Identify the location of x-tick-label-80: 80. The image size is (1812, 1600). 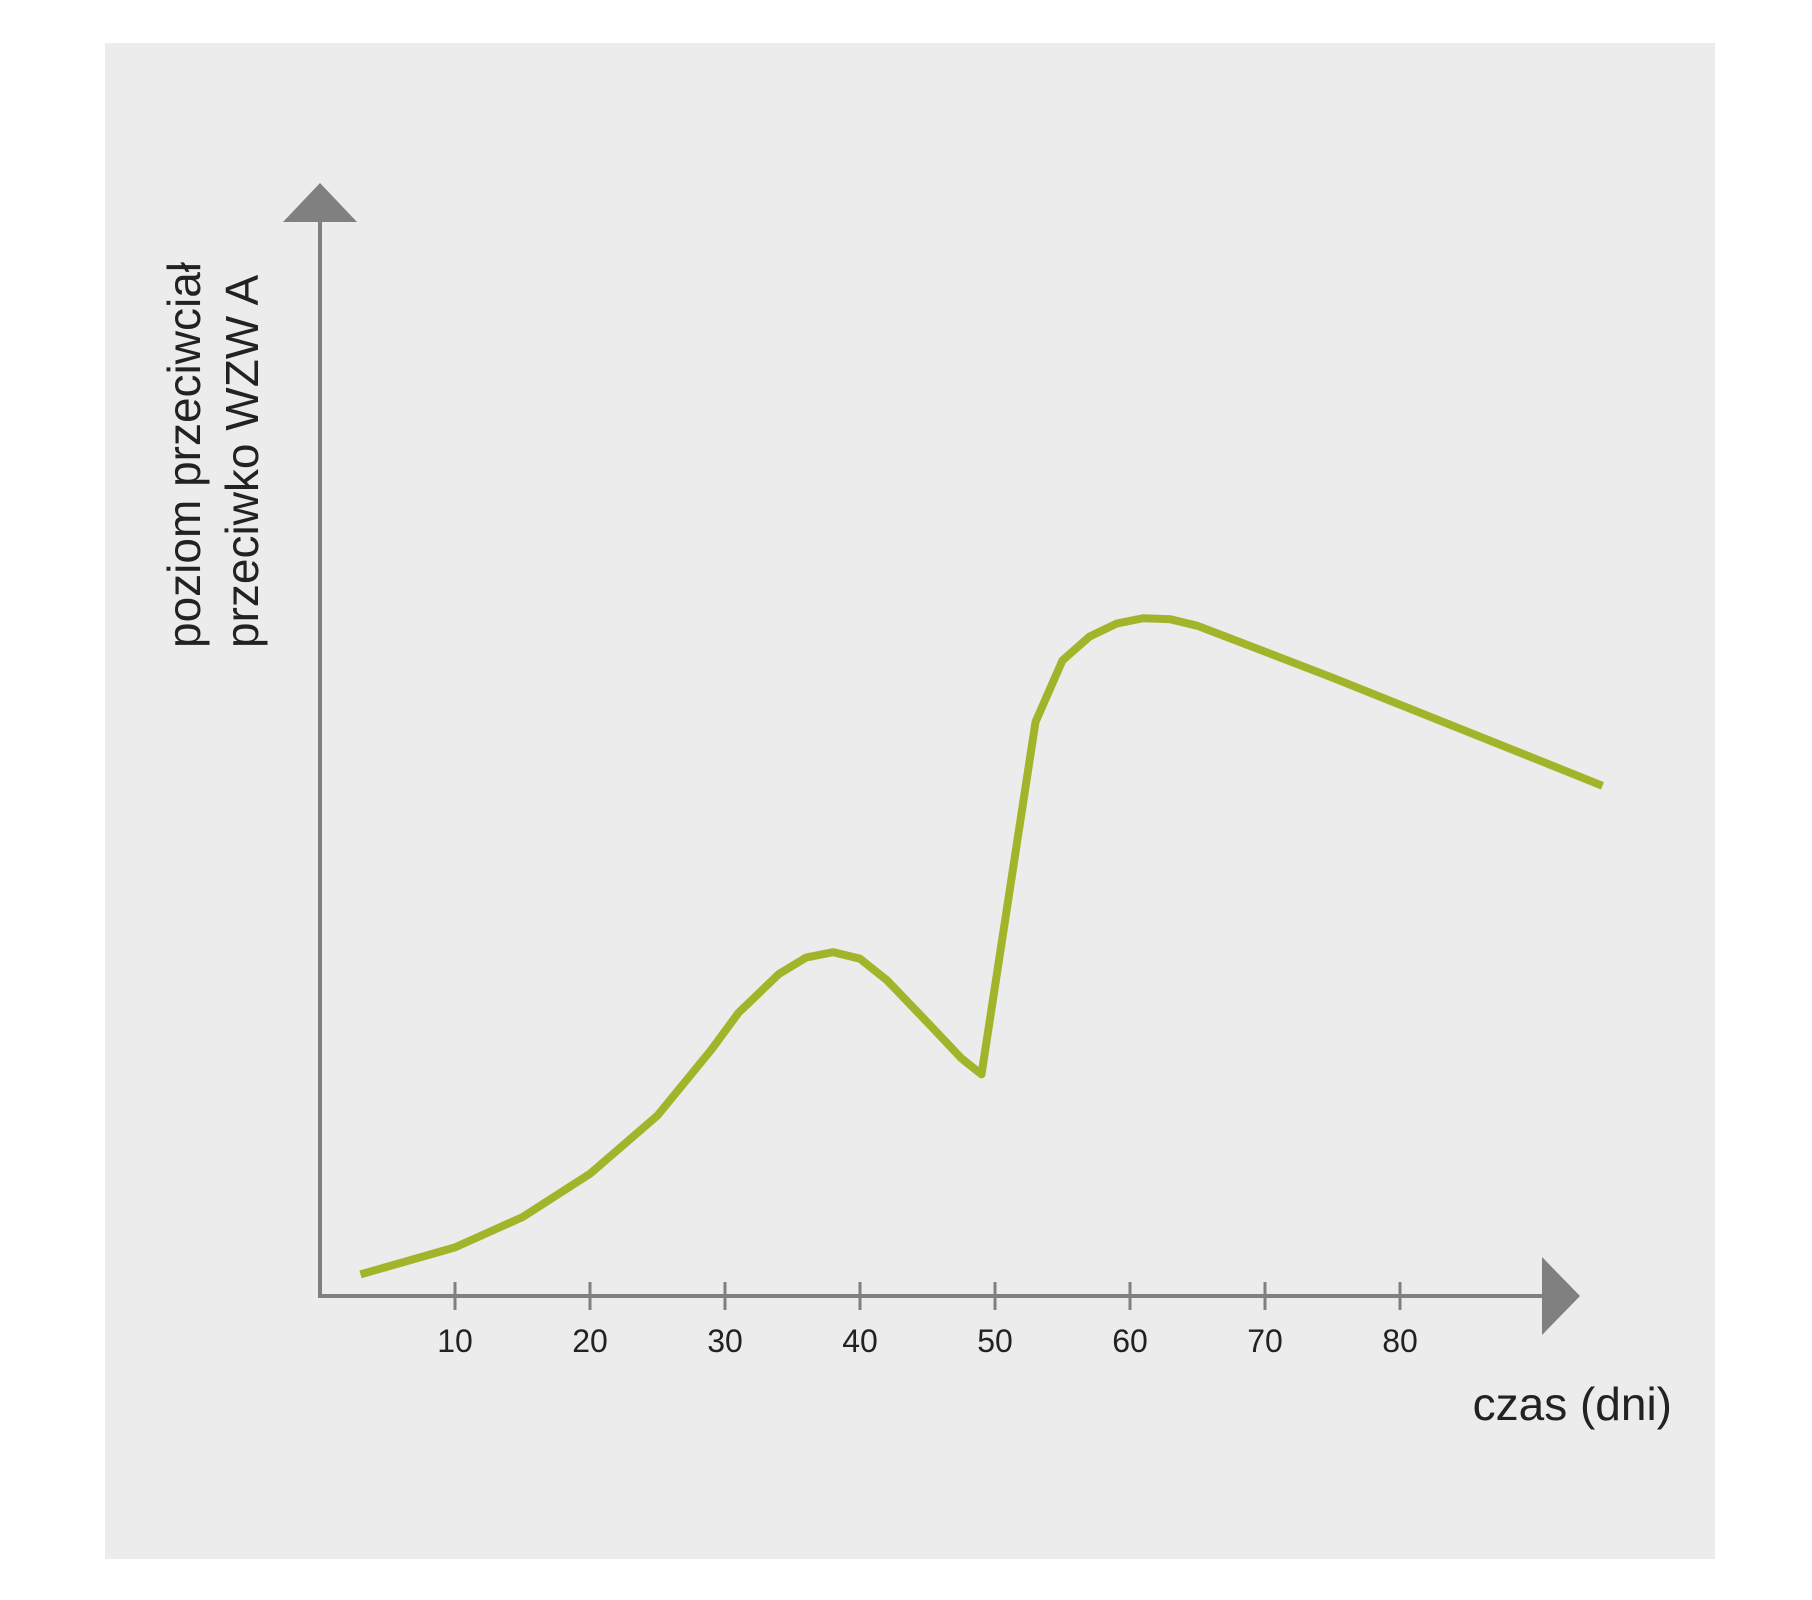
(1400, 1341).